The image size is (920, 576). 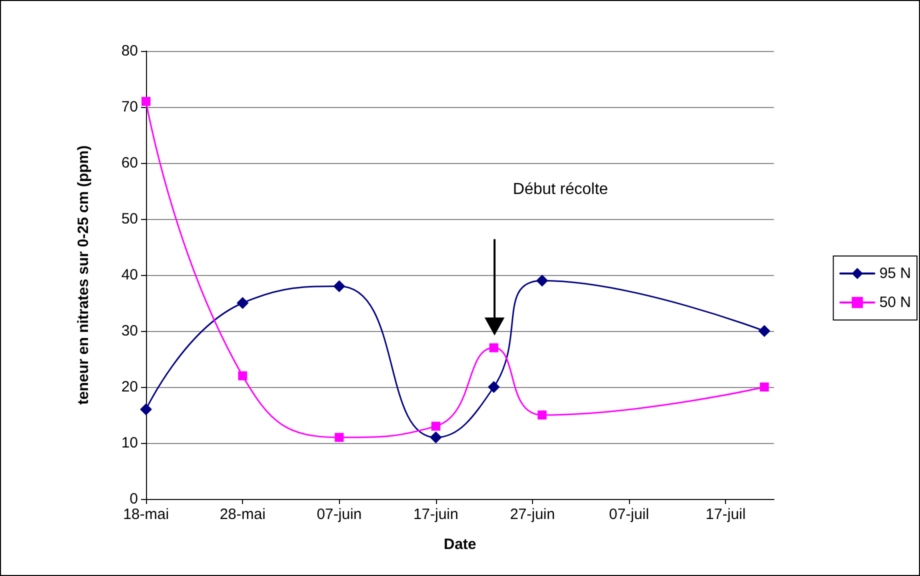 What do you see at coordinates (435, 514) in the screenshot?
I see `x-tick-label: 17-juin` at bounding box center [435, 514].